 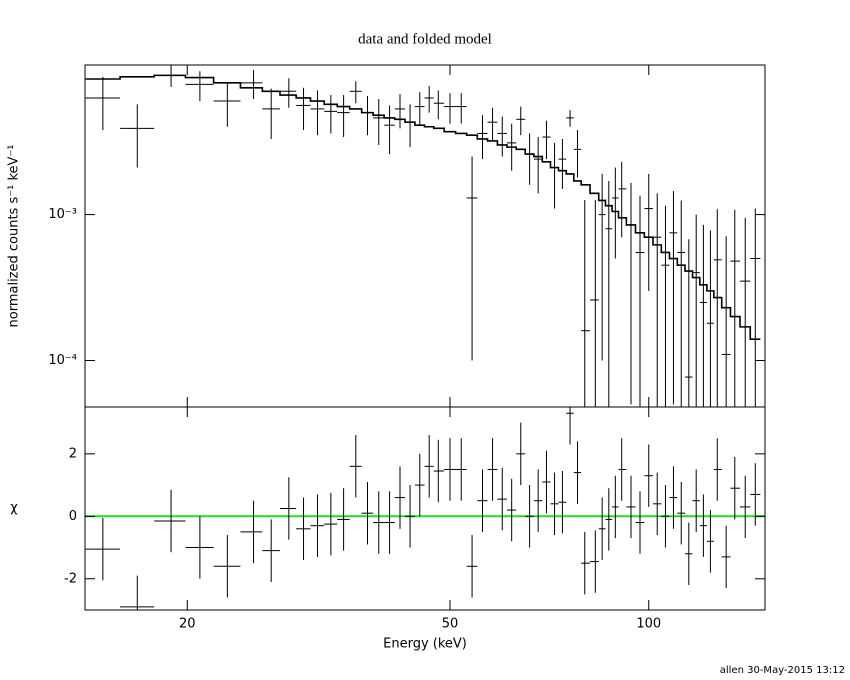 I want to click on x-tick-label: 20, so click(x=187, y=624).